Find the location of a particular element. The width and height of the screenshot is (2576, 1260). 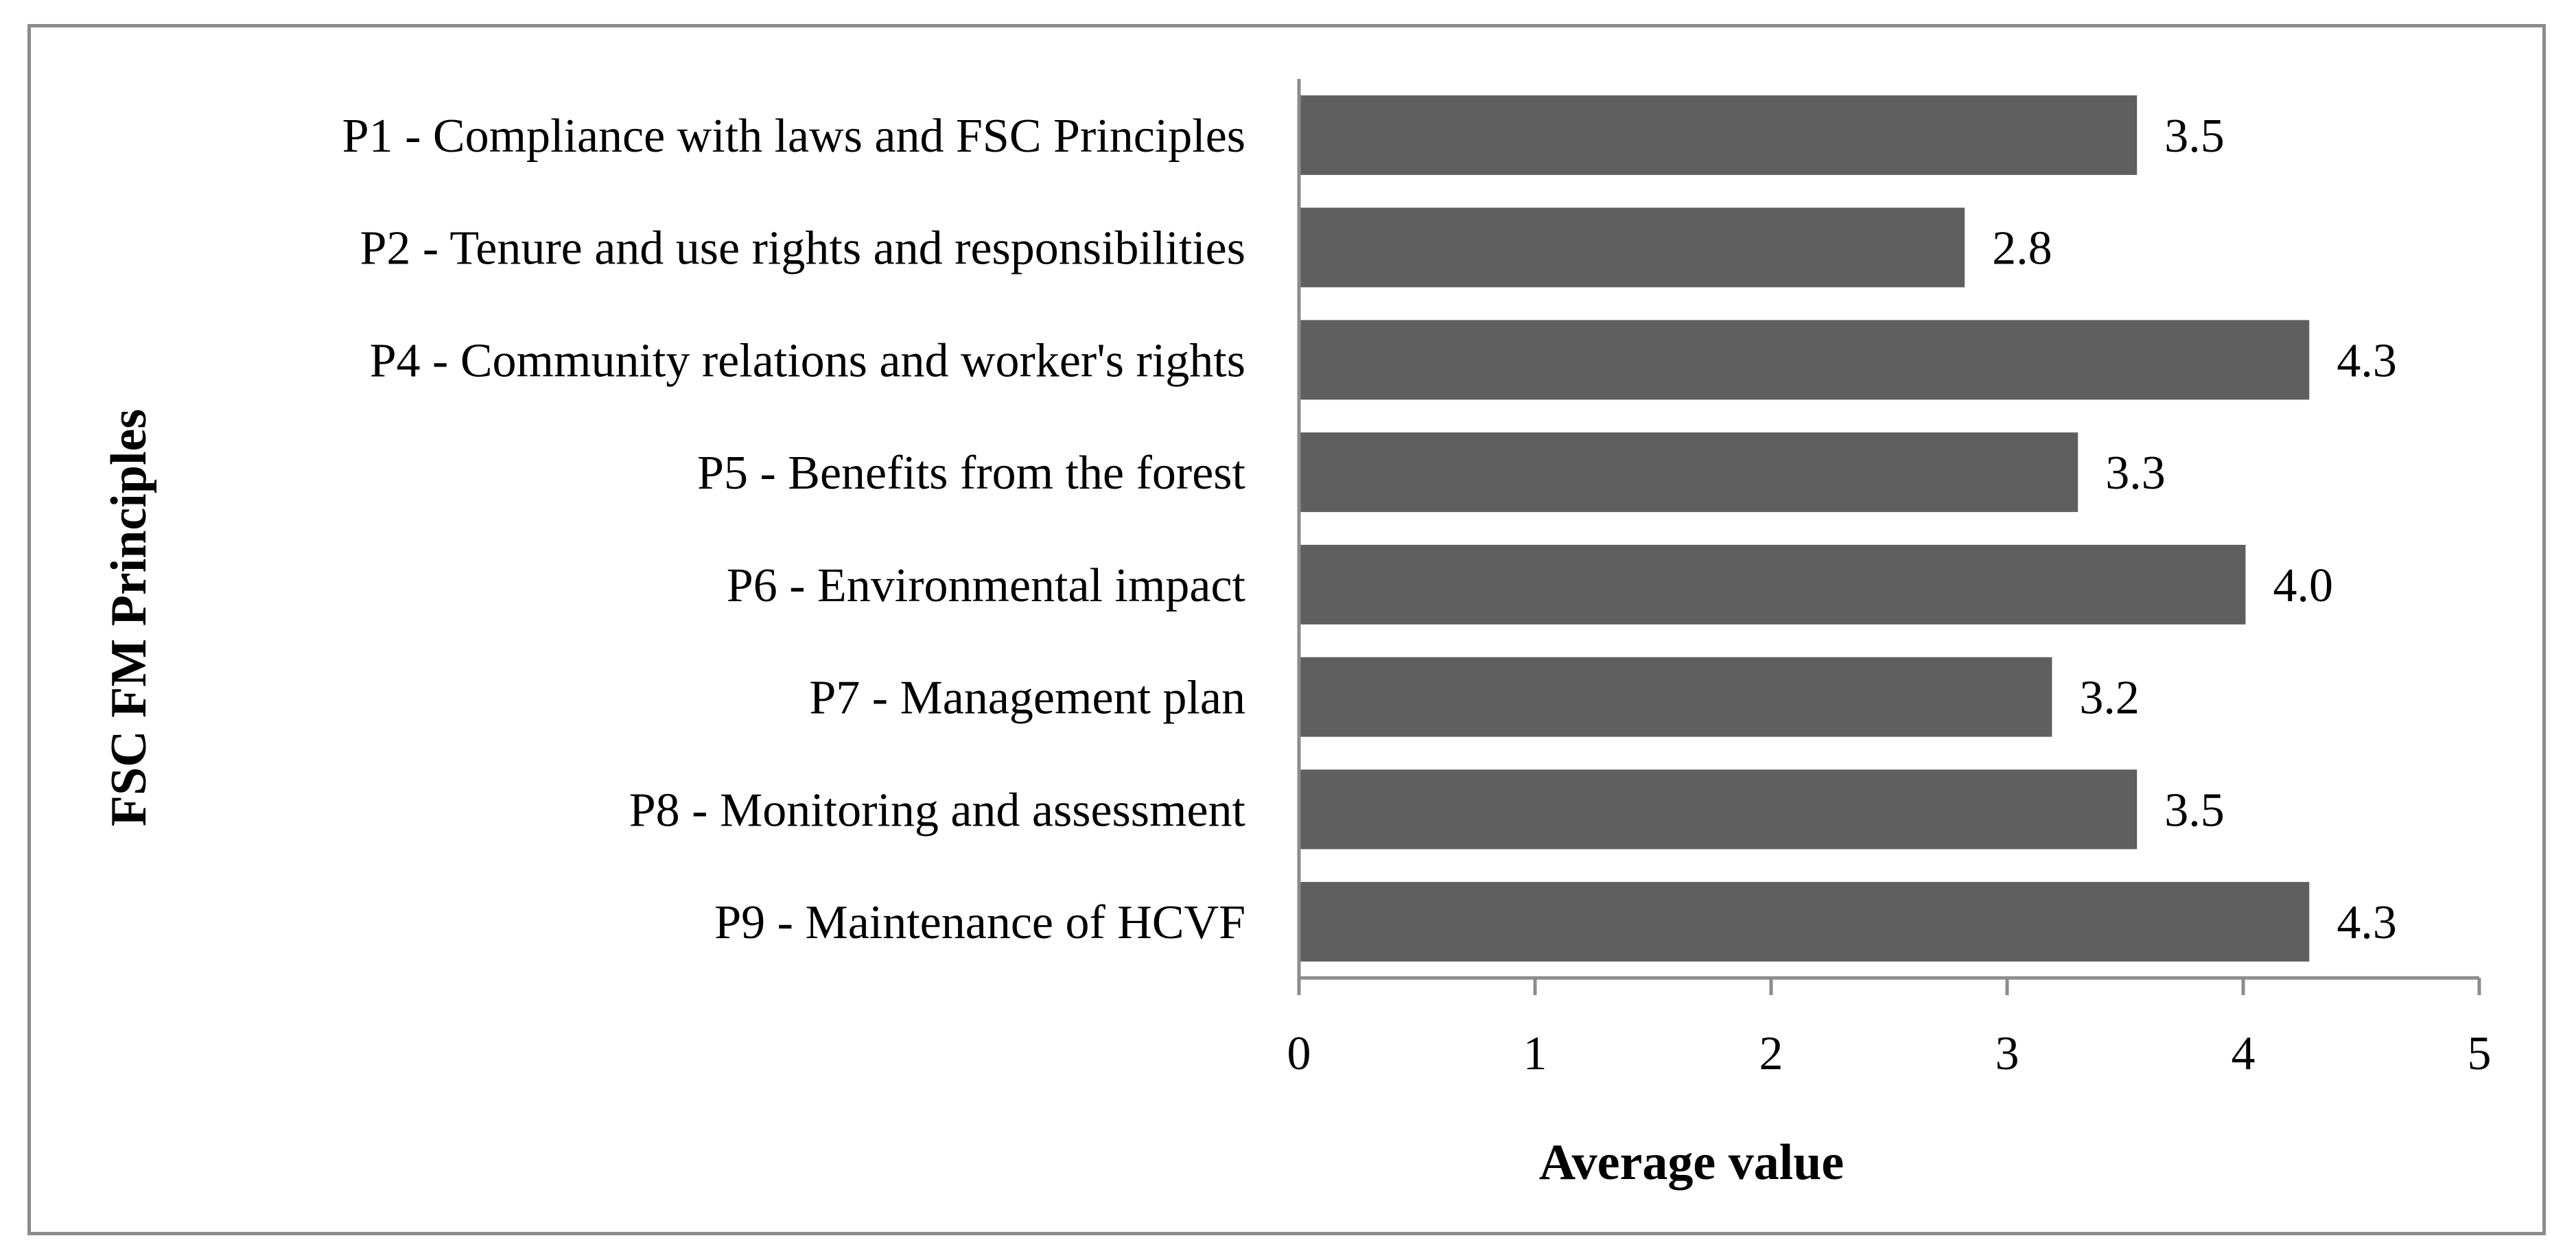

x-tick-label: 2 is located at coordinates (1771, 1053).